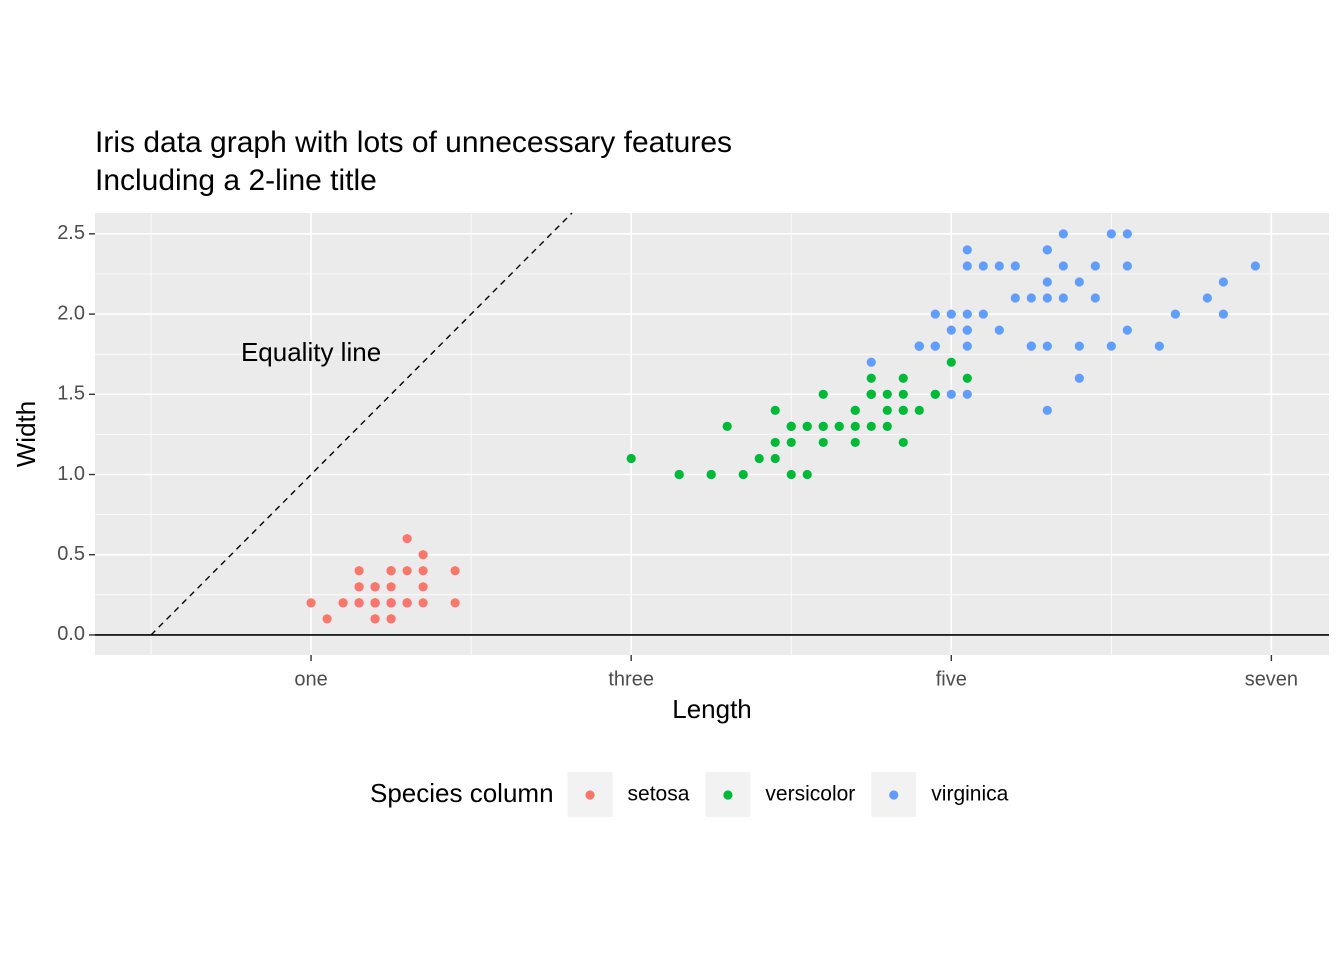  I want to click on x-tick-label: five, so click(951, 679).